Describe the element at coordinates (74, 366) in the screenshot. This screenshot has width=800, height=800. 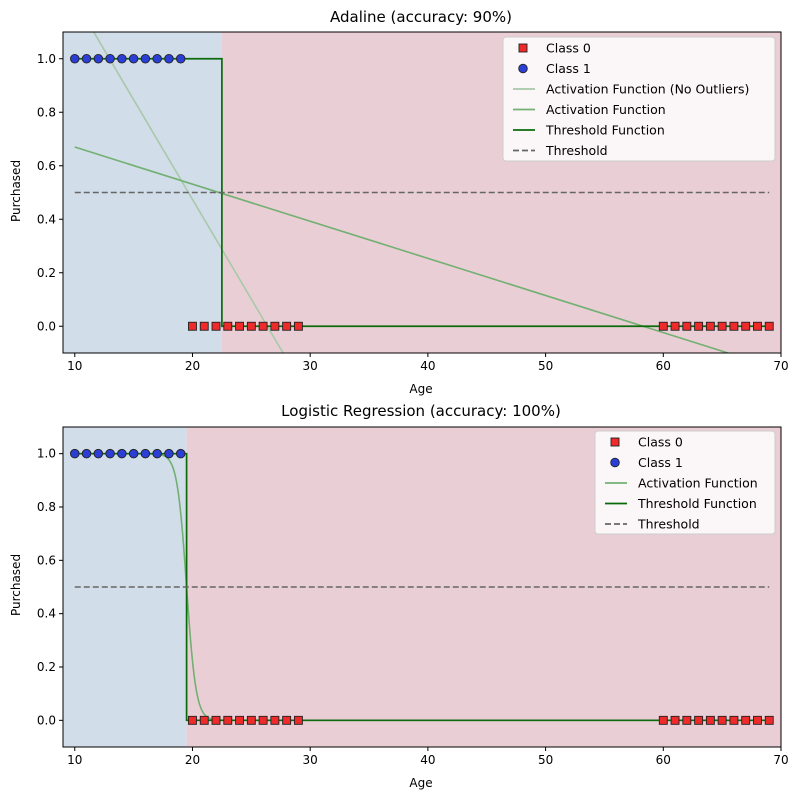
I see `x-tick-label: 10` at that location.